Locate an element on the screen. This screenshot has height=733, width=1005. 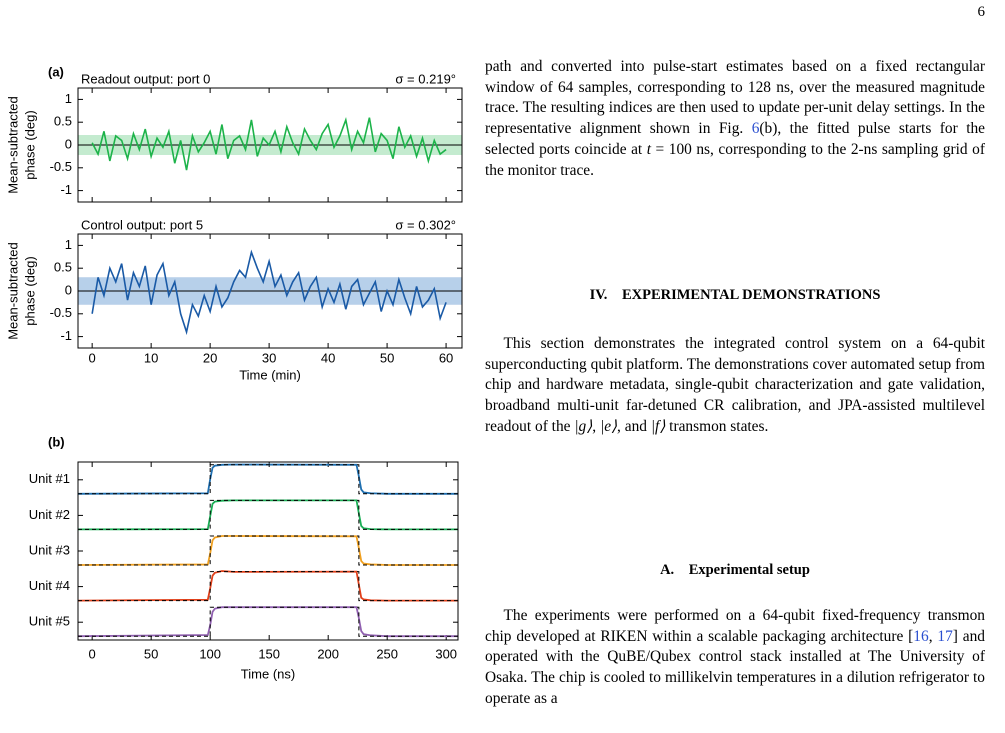
section-number: IV. is located at coordinates (598, 295).